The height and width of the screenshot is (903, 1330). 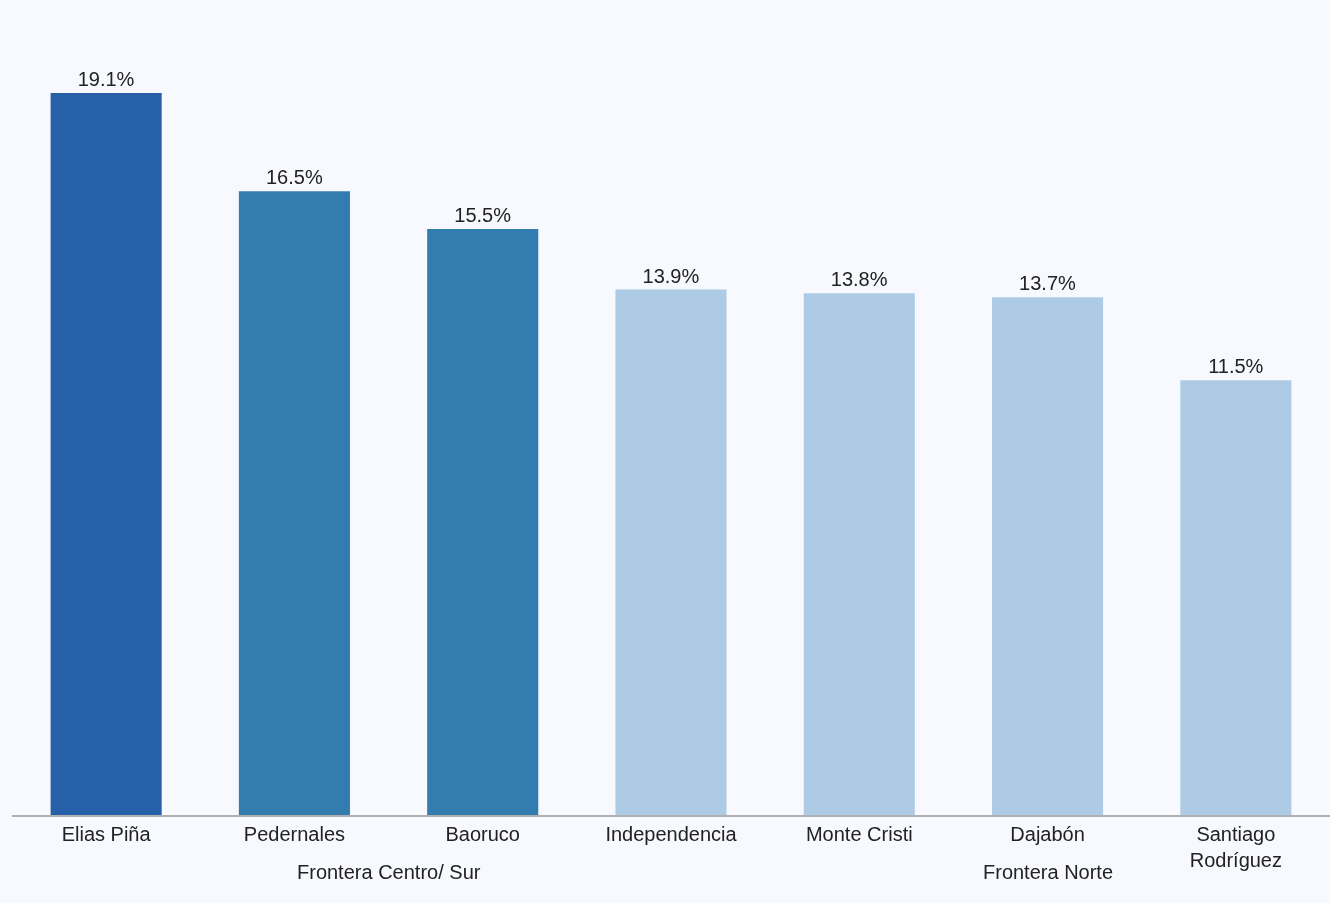 I want to click on x-tick-label: Pedernales, so click(x=294, y=833).